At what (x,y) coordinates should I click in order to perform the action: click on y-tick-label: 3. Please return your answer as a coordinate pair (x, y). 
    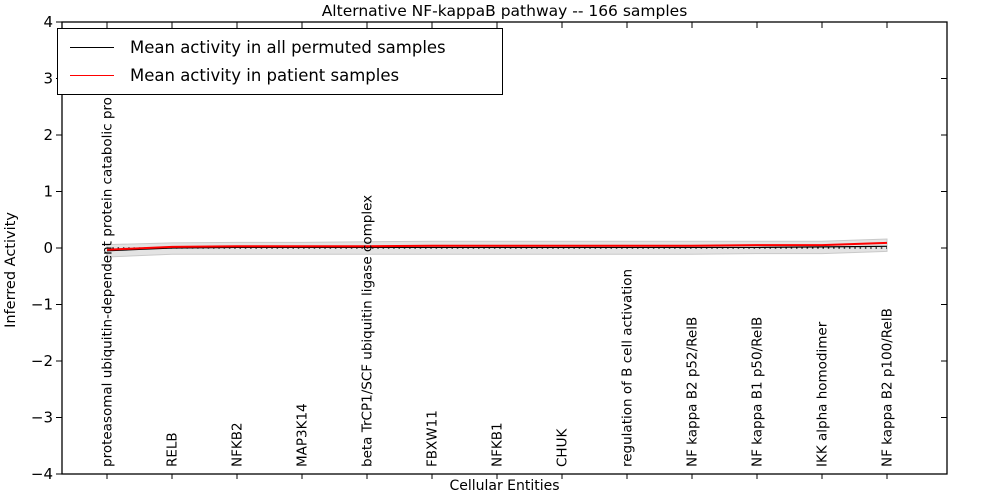
    Looking at the image, I should click on (48, 79).